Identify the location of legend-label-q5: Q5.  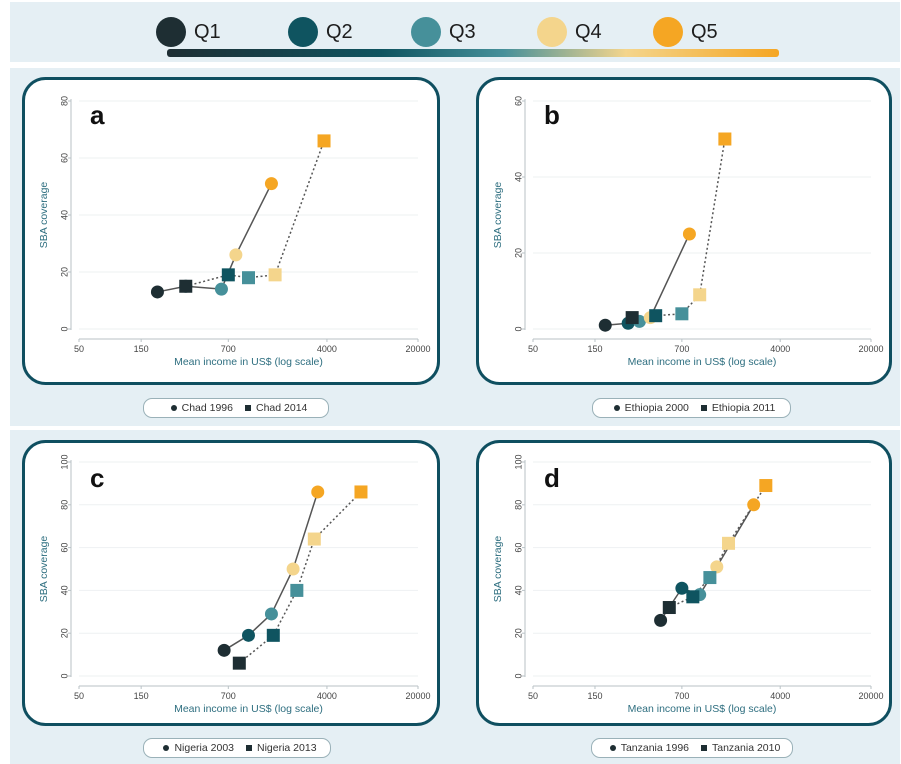
(704, 31).